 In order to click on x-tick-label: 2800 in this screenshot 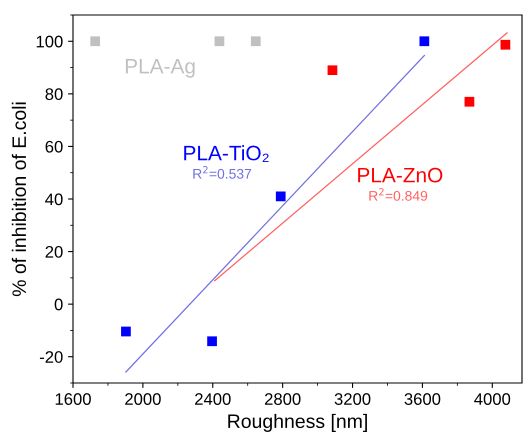, I will do `click(282, 399)`.